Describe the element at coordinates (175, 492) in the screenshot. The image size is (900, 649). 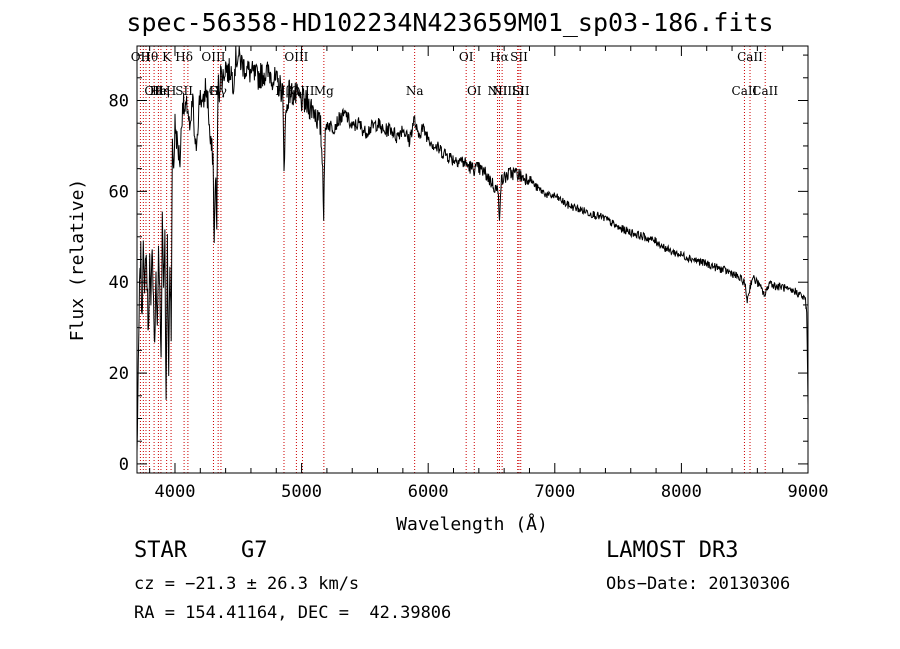
I see `x-tick-label: 4000` at that location.